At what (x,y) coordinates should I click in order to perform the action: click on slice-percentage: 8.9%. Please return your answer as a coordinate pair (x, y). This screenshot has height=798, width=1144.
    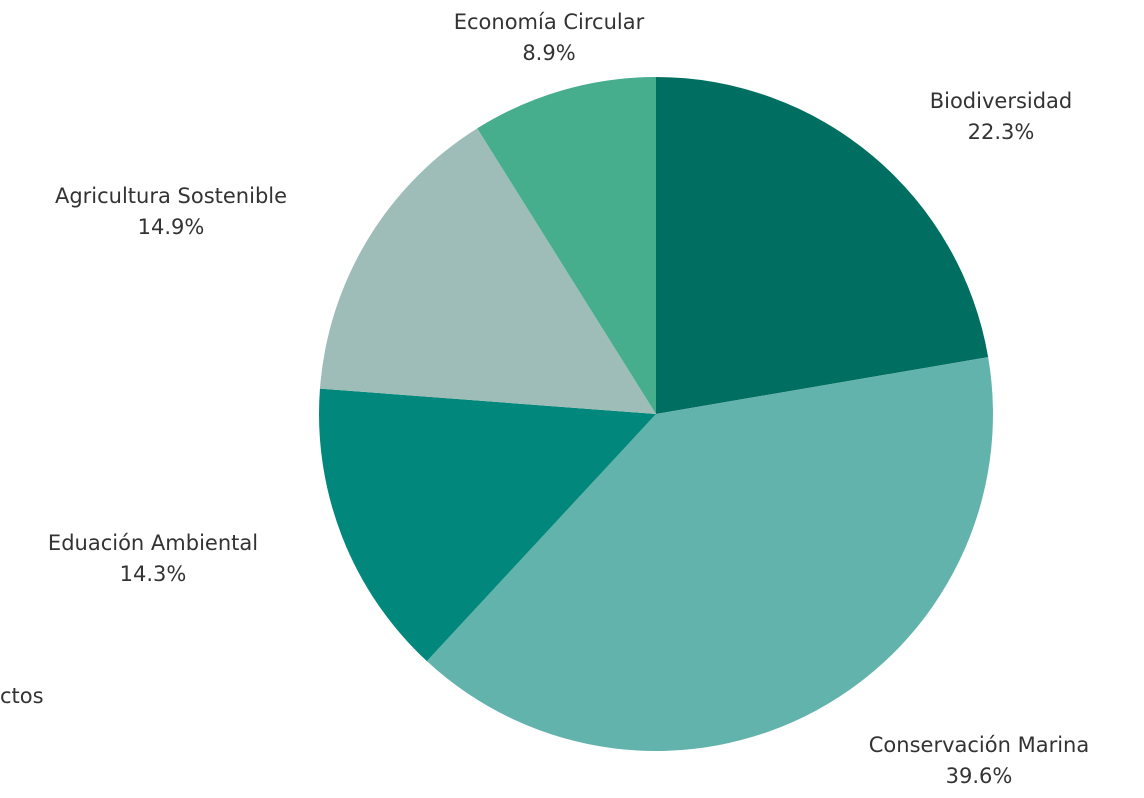
    Looking at the image, I should click on (548, 53).